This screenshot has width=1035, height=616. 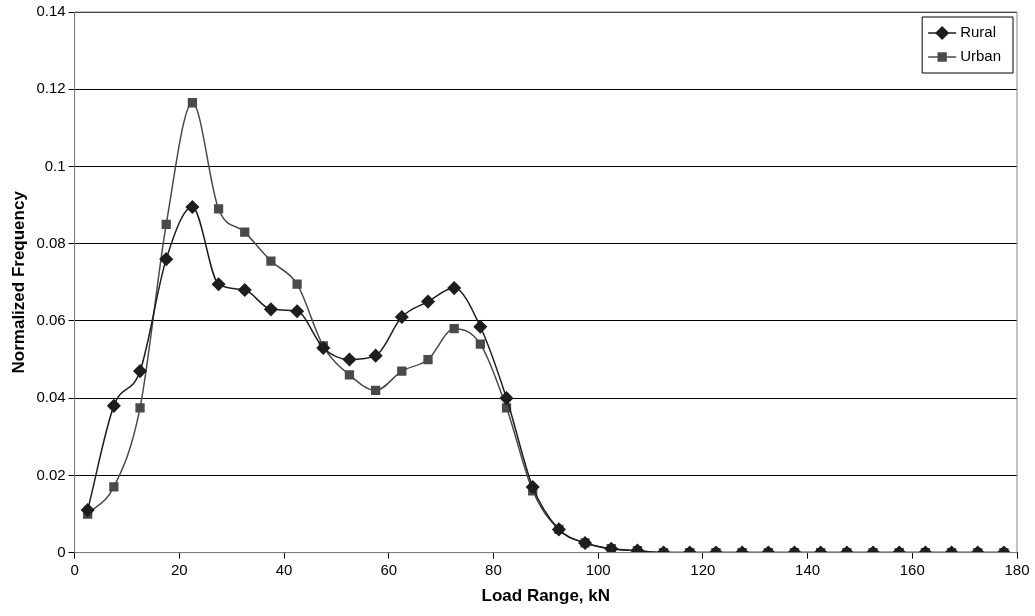 What do you see at coordinates (51, 11) in the screenshot?
I see `y-tick-label: 0.14` at bounding box center [51, 11].